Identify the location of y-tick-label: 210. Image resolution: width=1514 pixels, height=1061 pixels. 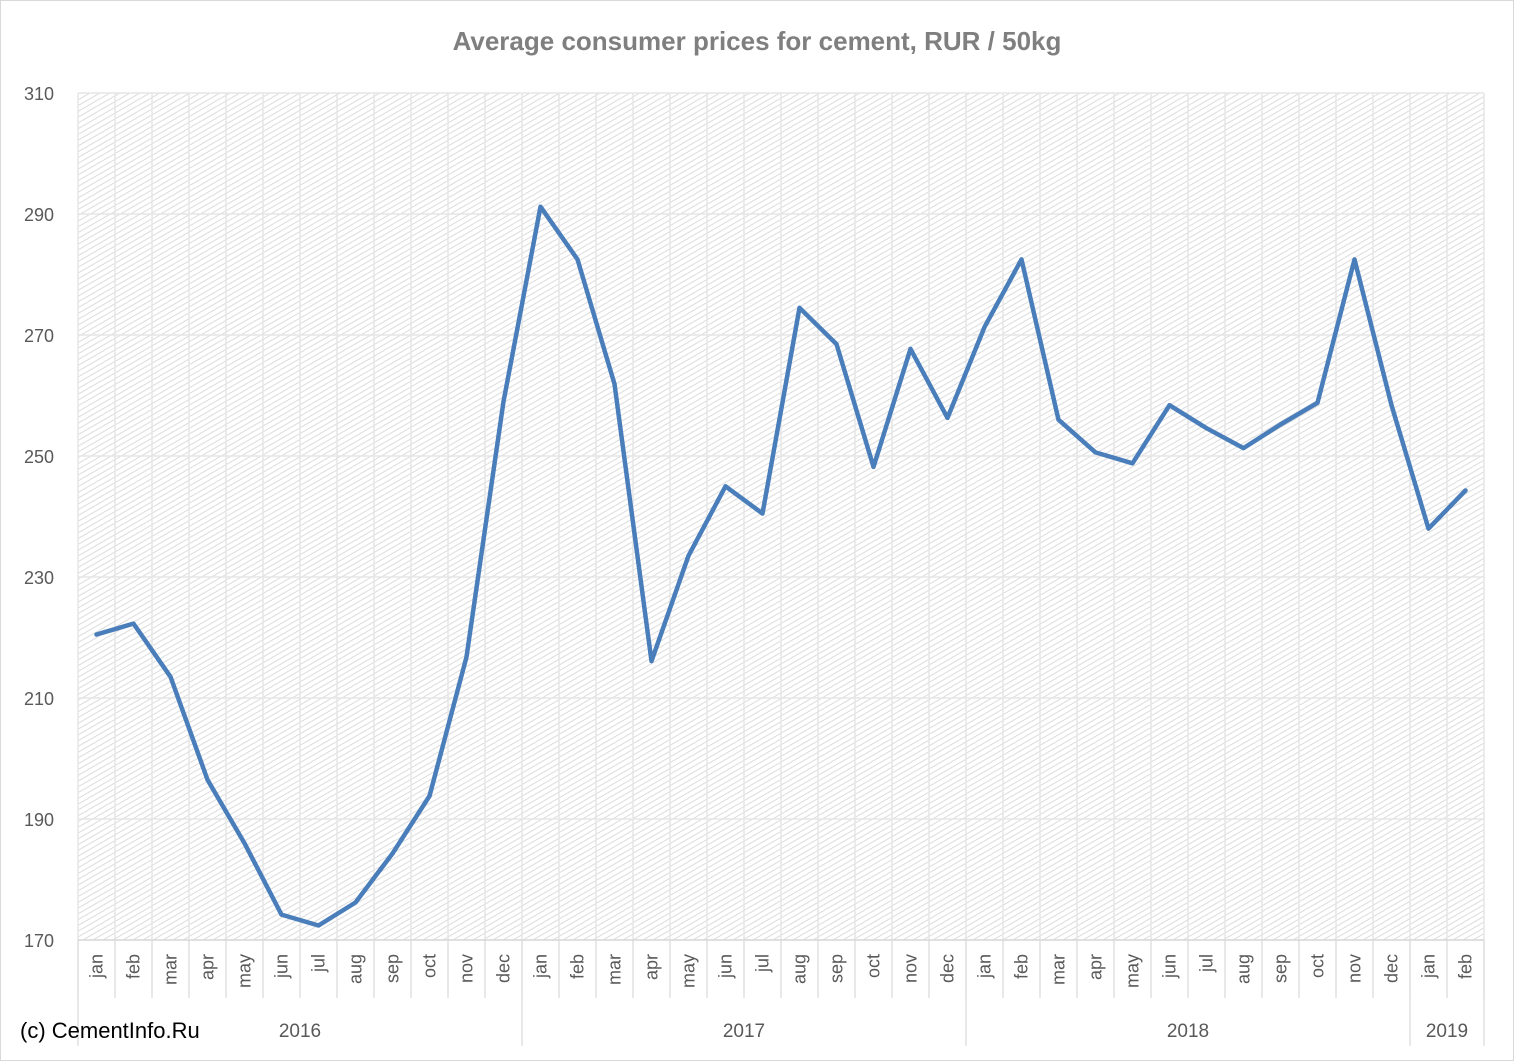
(39, 699).